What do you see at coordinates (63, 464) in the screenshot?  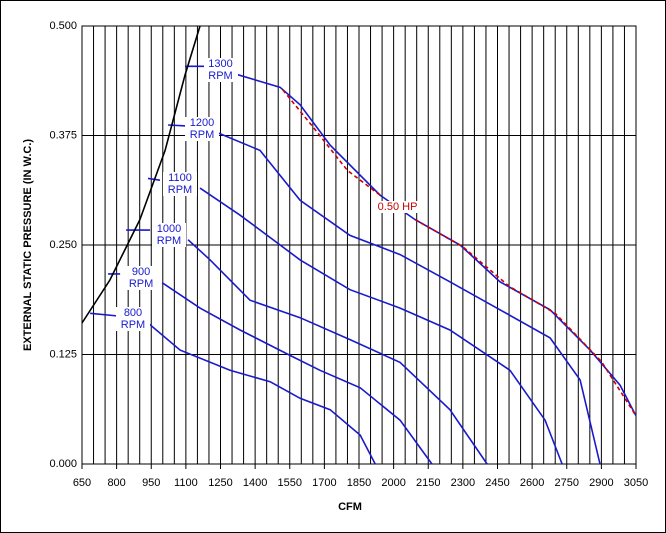 I see `y-tick-label: 0.000` at bounding box center [63, 464].